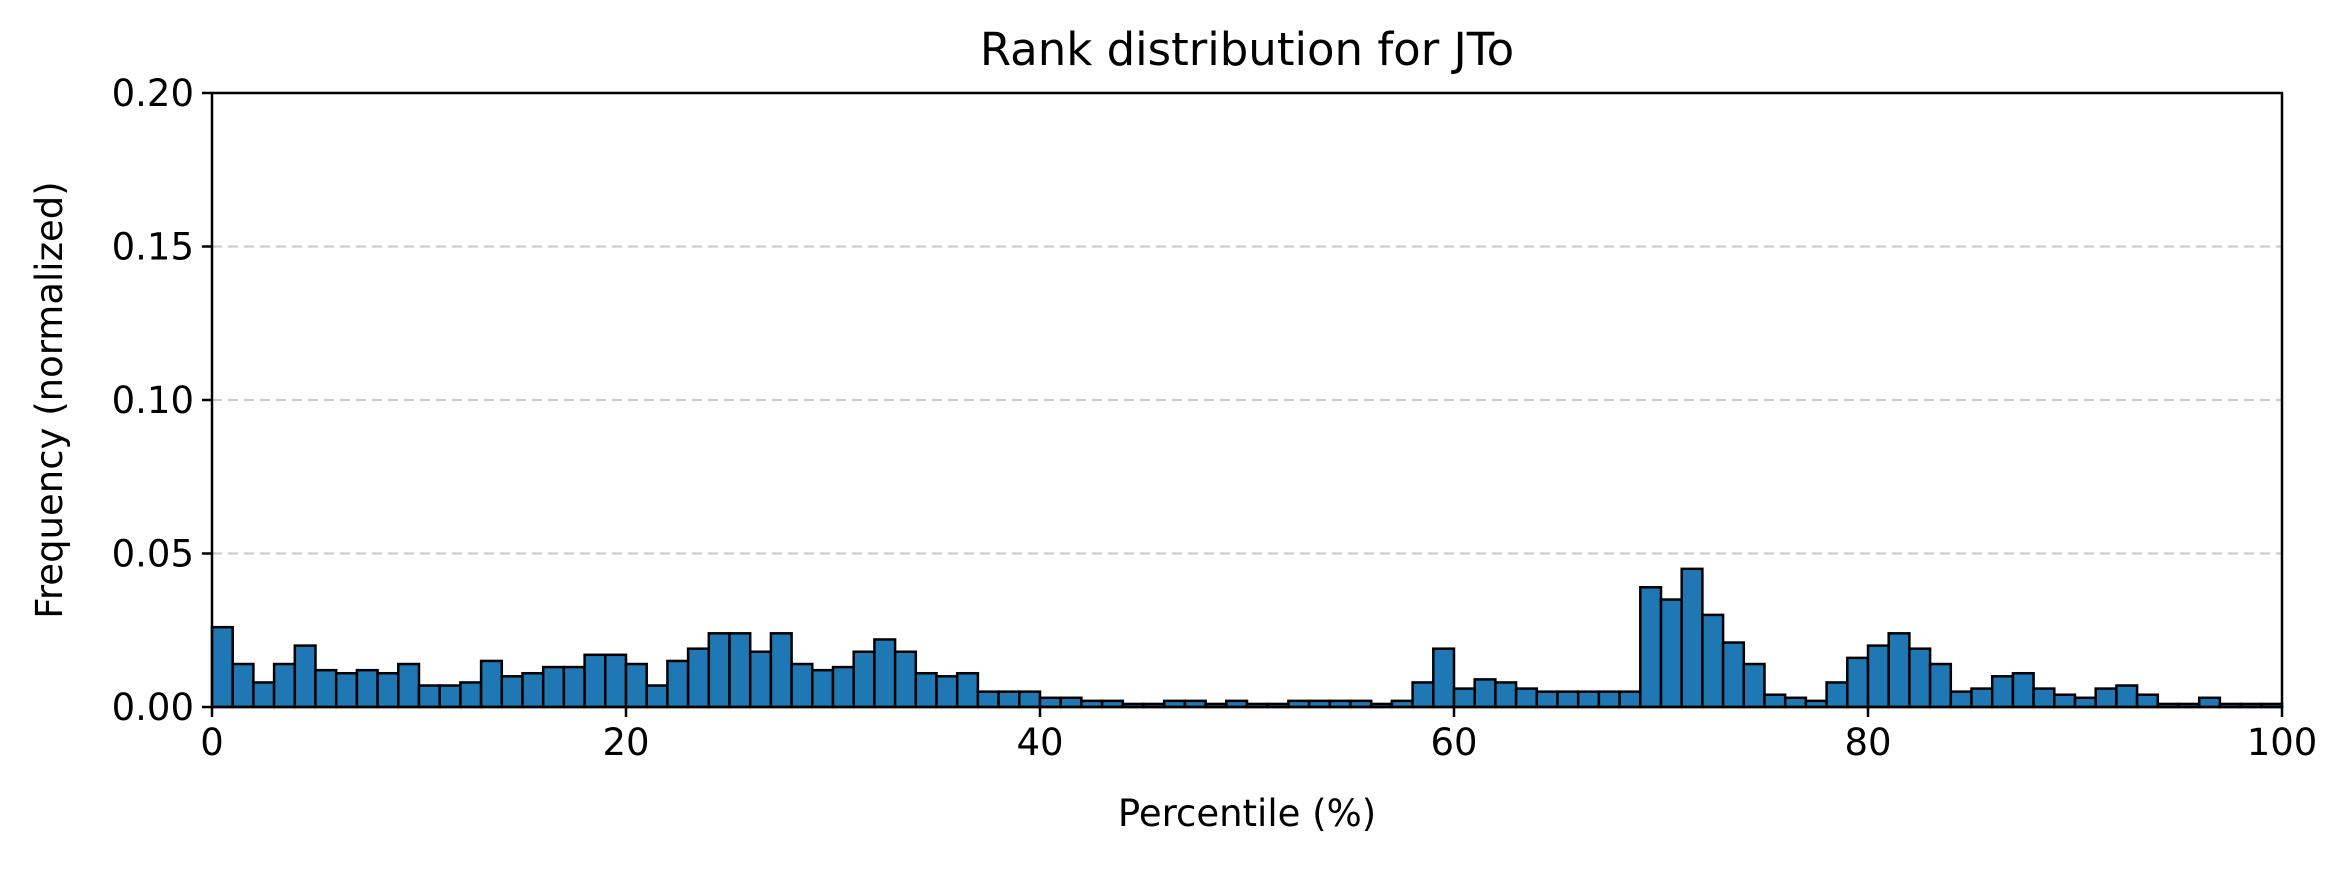 The height and width of the screenshot is (870, 2344). Describe the element at coordinates (49, 399) in the screenshot. I see `y-axis-label: Frequency (normalized)` at that location.